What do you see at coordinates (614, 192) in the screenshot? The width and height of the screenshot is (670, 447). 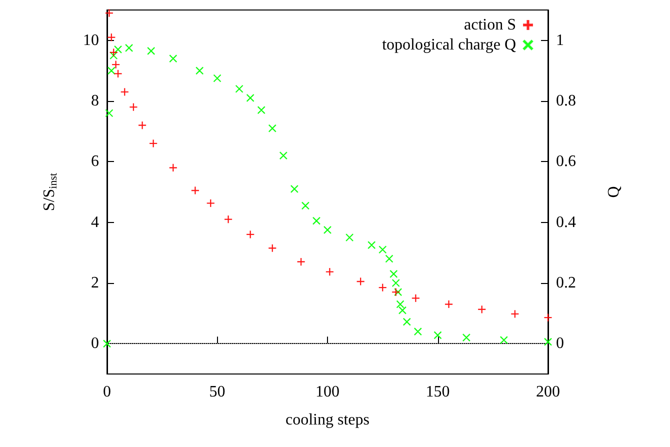 I see `y2-axis-title: Q` at bounding box center [614, 192].